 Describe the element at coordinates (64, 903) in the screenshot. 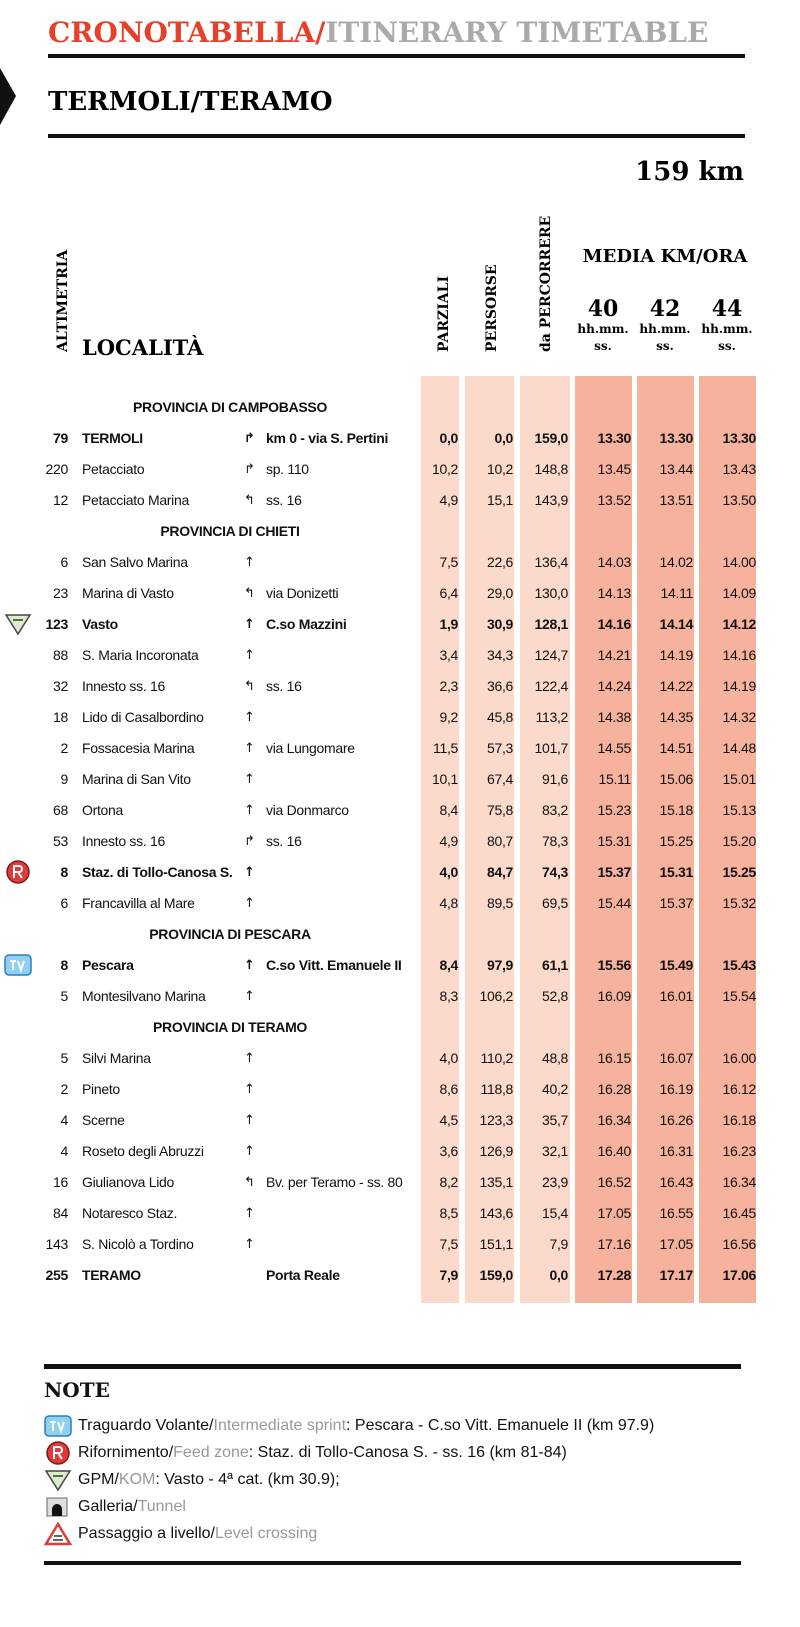

I see `altitude: 6` at that location.